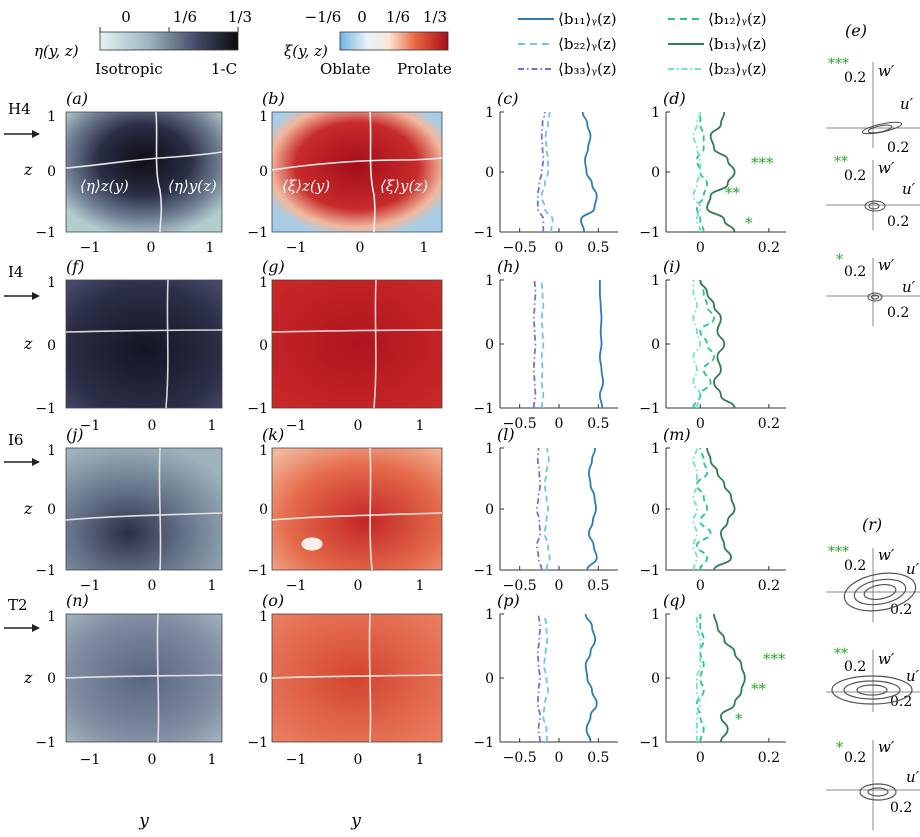  What do you see at coordinates (872, 524) in the screenshot?
I see `panel-label: (r)` at bounding box center [872, 524].